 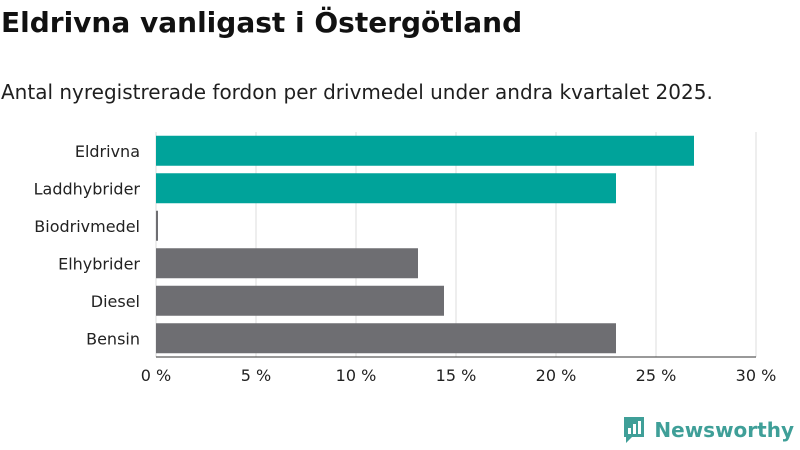 What do you see at coordinates (107, 151) in the screenshot?
I see `category-label: Eldrivna` at bounding box center [107, 151].